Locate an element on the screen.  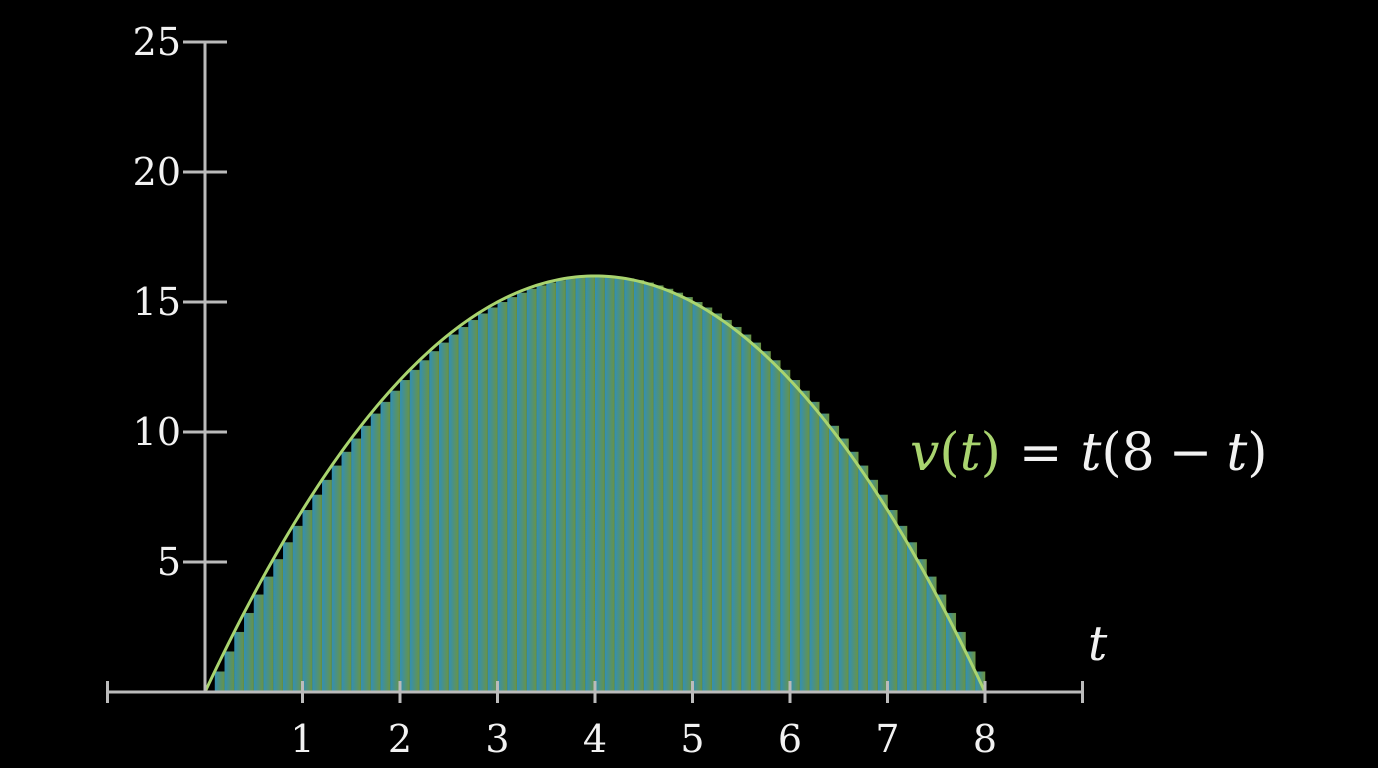
formula-rhs-var: t is located at coordinates (1090, 453).